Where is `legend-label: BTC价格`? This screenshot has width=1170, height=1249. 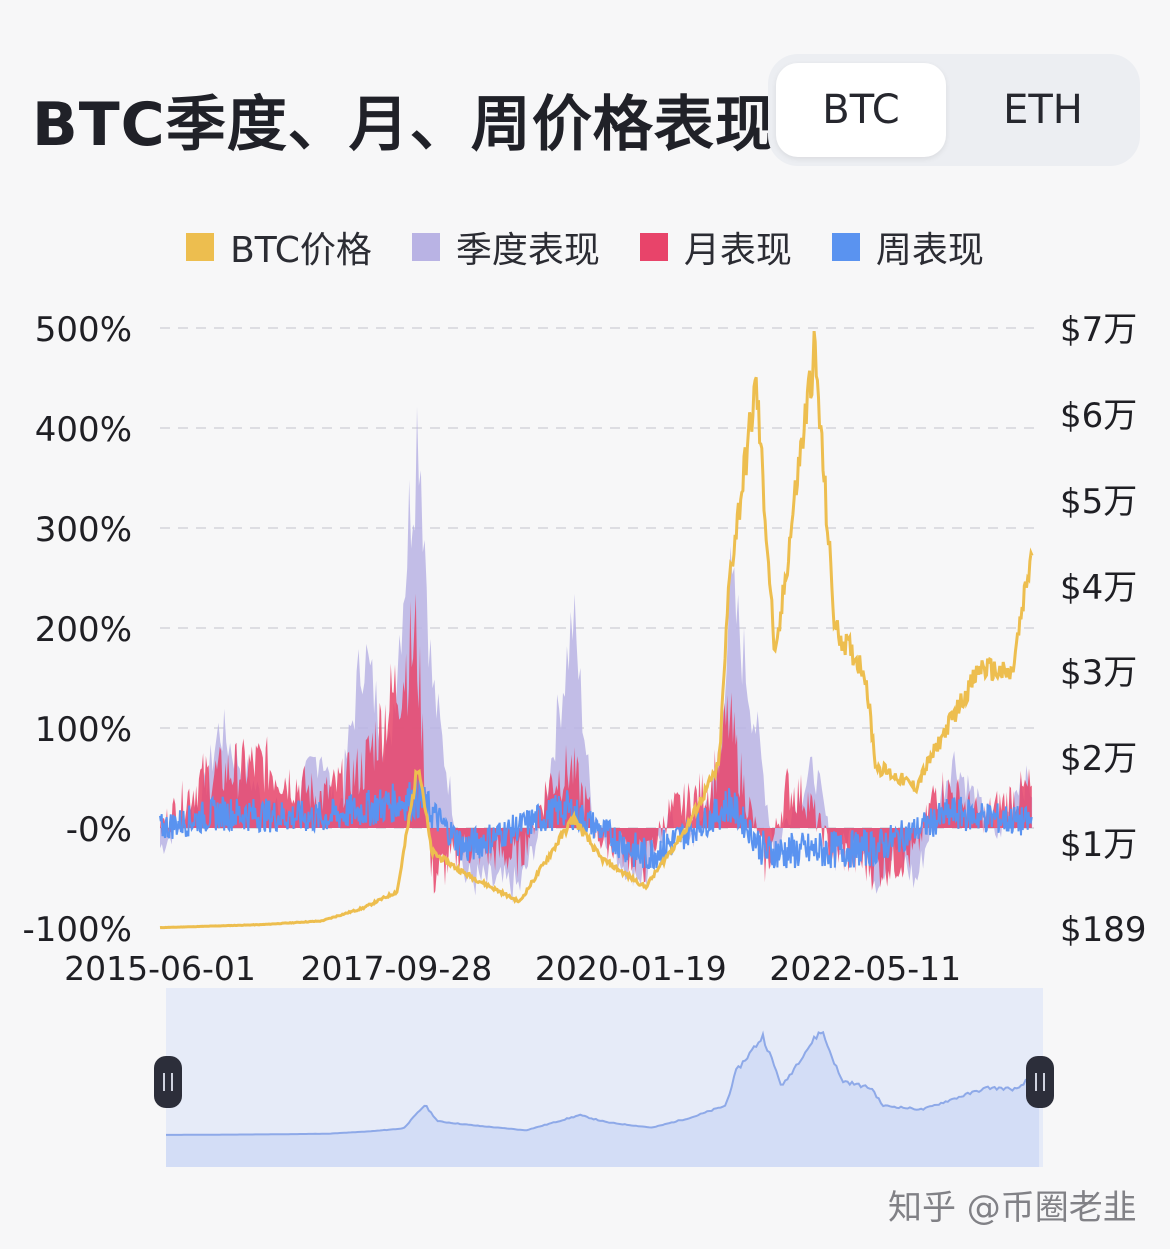 legend-label: BTC价格 is located at coordinates (301, 250).